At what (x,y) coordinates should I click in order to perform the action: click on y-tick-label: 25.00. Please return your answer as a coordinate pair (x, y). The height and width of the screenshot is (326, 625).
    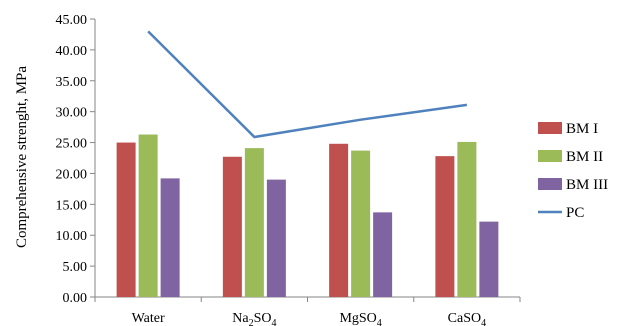
    Looking at the image, I should click on (72, 144).